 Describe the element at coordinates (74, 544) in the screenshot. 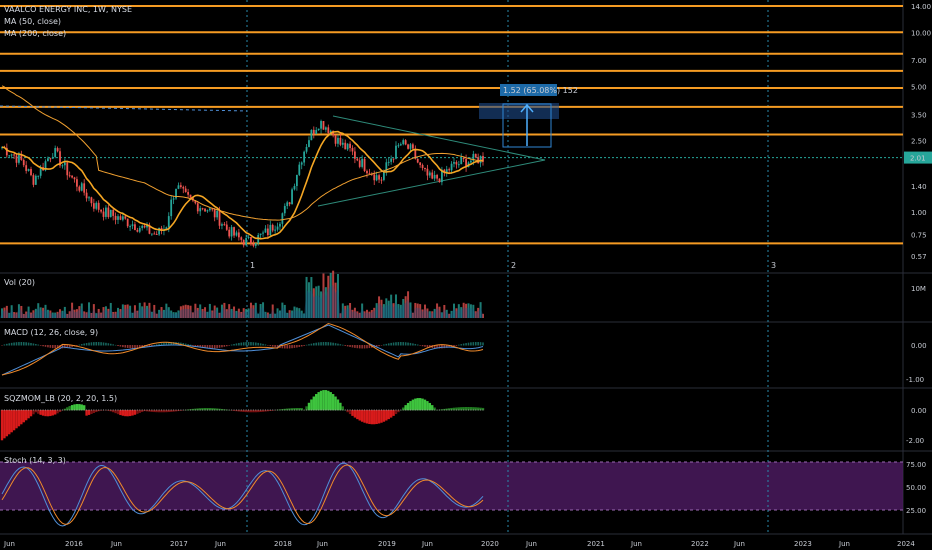

I see `time-tick: 2016` at that location.